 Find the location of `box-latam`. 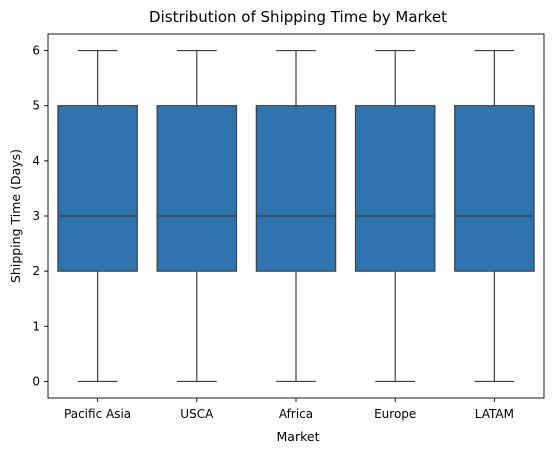

box-latam is located at coordinates (494, 216).